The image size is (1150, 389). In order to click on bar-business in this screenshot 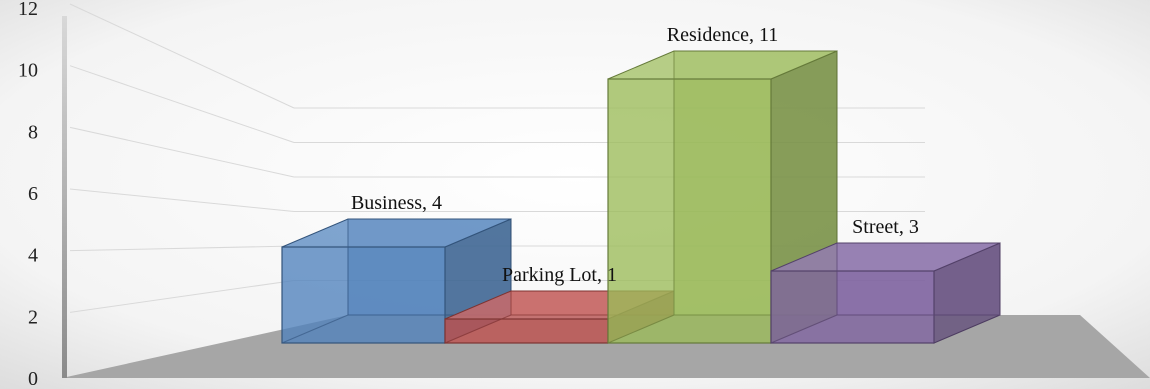, I will do `click(396, 281)`.